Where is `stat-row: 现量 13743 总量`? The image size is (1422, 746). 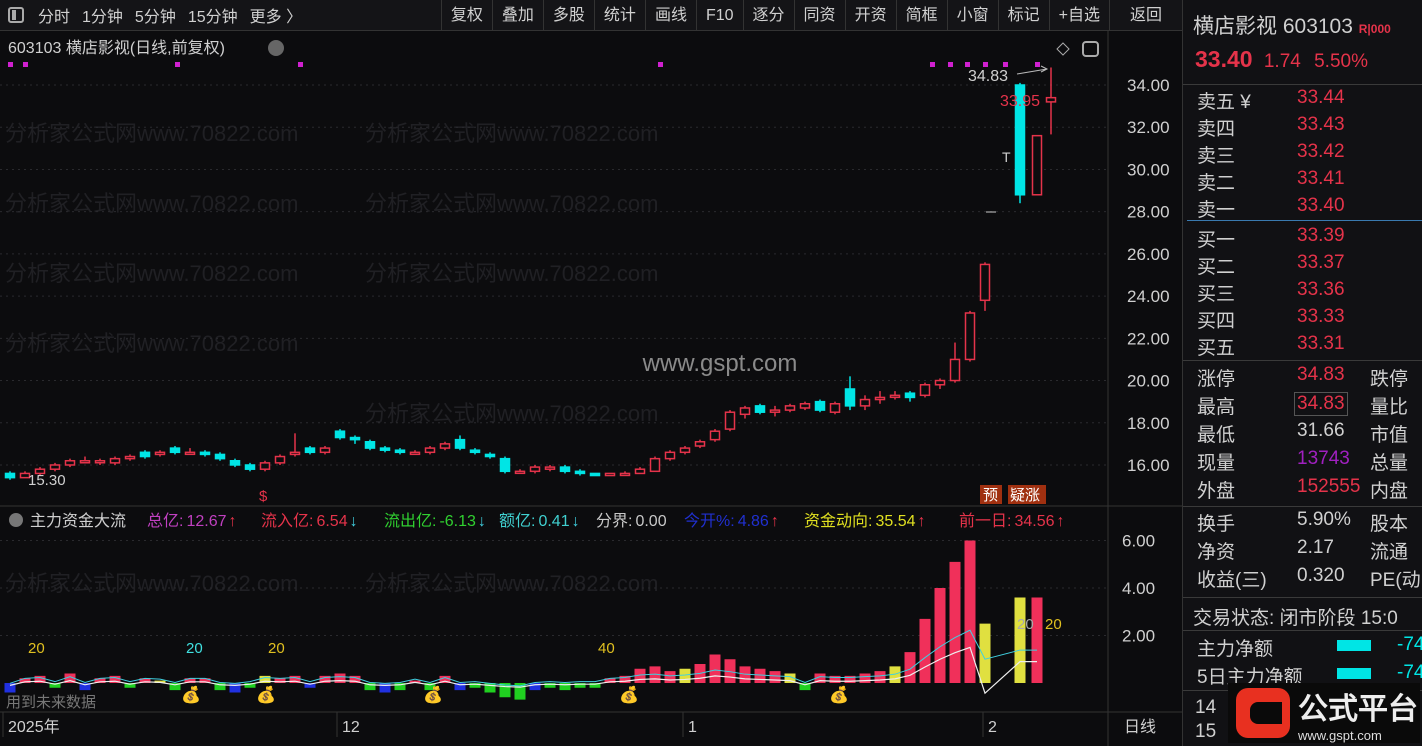
stat-row: 现量 13743 总量 is located at coordinates (1309, 461).